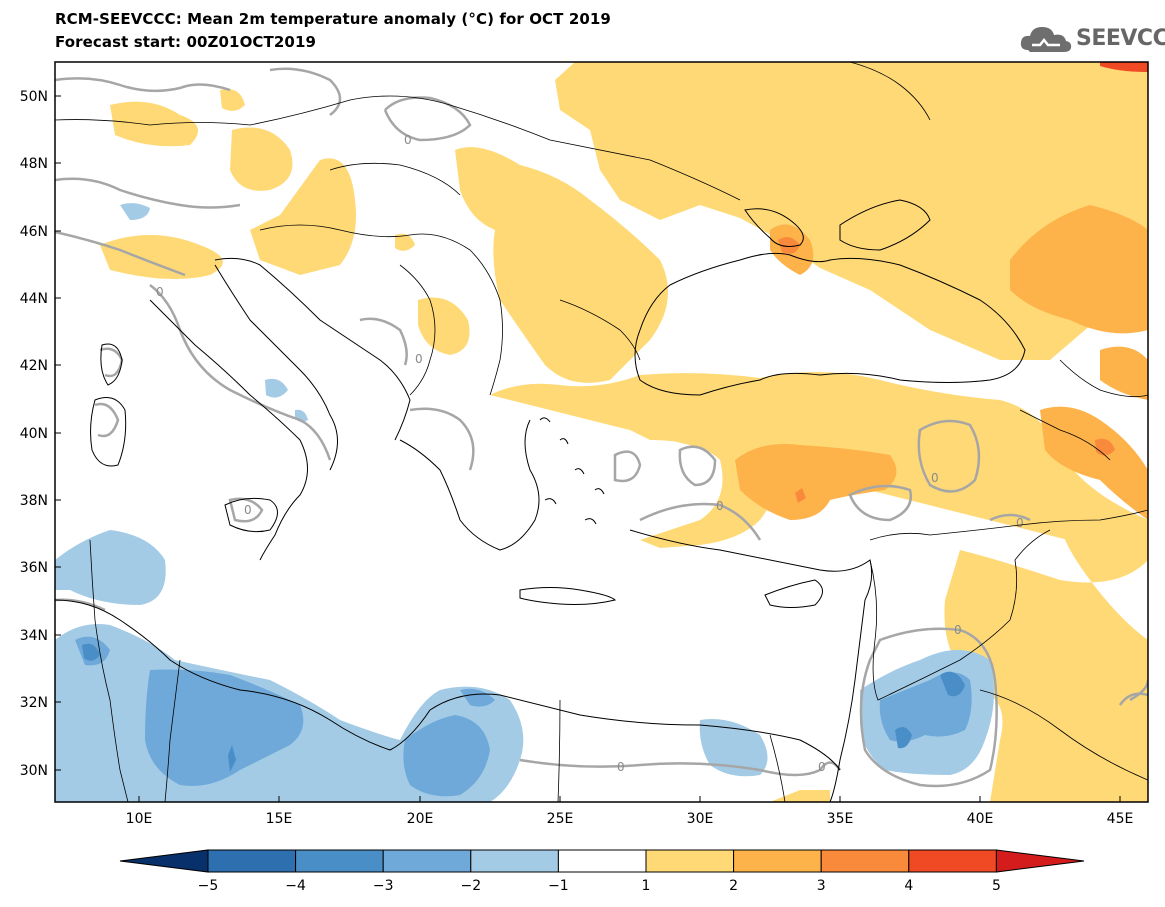 The height and width of the screenshot is (907, 1165). I want to click on lon-label: 10E, so click(139, 819).